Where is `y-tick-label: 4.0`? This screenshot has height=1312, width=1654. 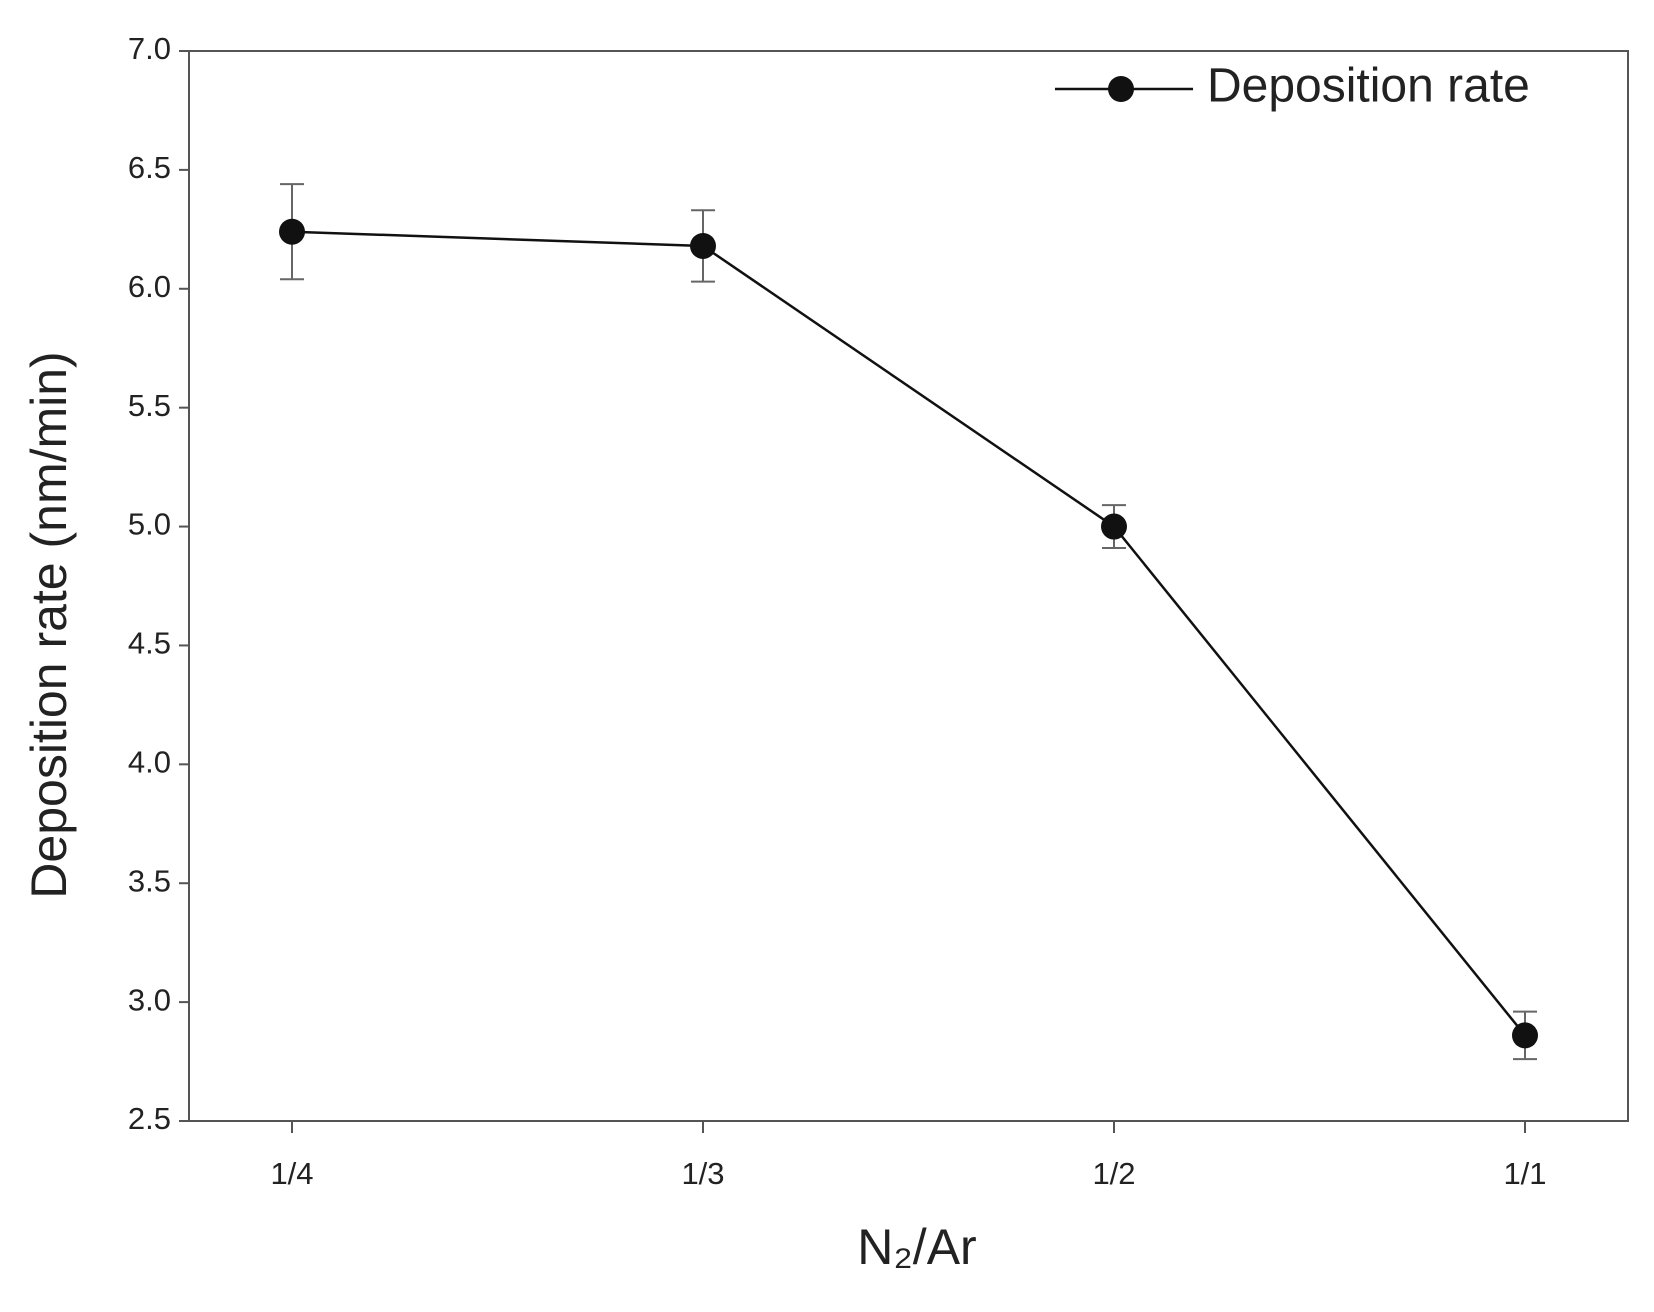
y-tick-label: 4.0 is located at coordinates (149, 762).